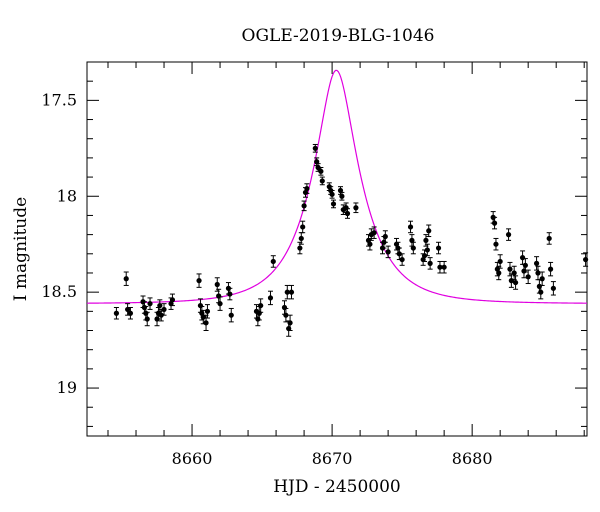 This screenshot has height=512, width=600. What do you see at coordinates (67, 387) in the screenshot?
I see `y-tick-label: 19` at bounding box center [67, 387].